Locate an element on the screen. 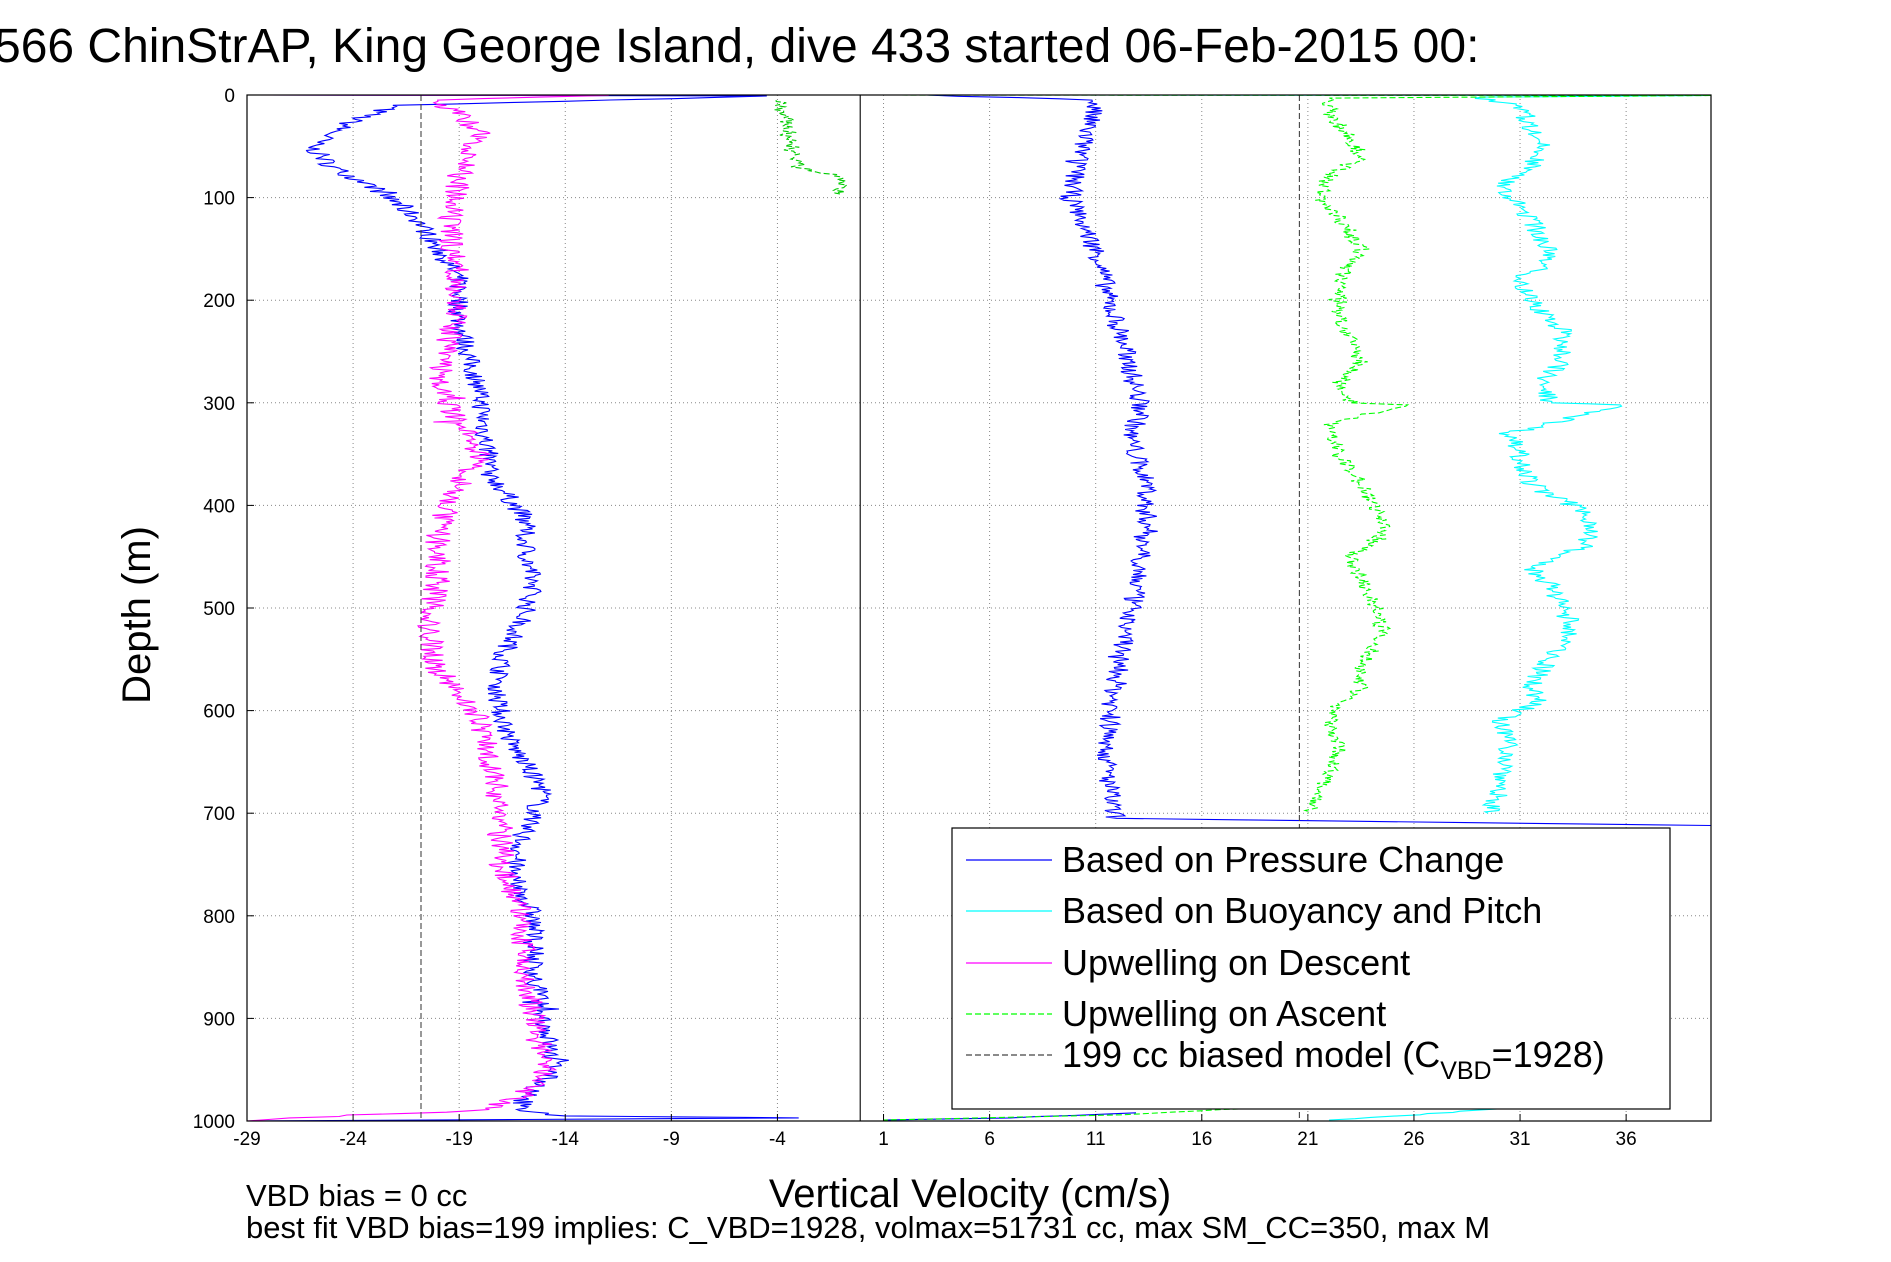  x-tick-label: 21 is located at coordinates (1307, 1139).